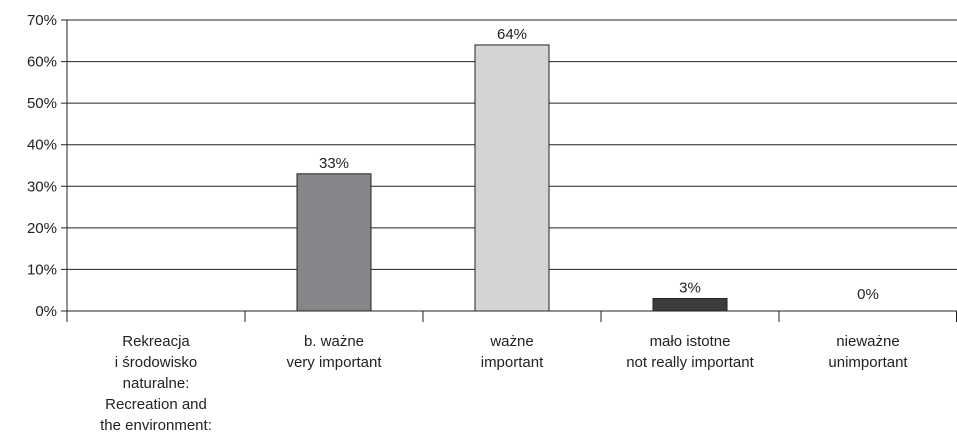 This screenshot has width=957, height=442. What do you see at coordinates (42, 62) in the screenshot?
I see `y-tick-label: 60%` at bounding box center [42, 62].